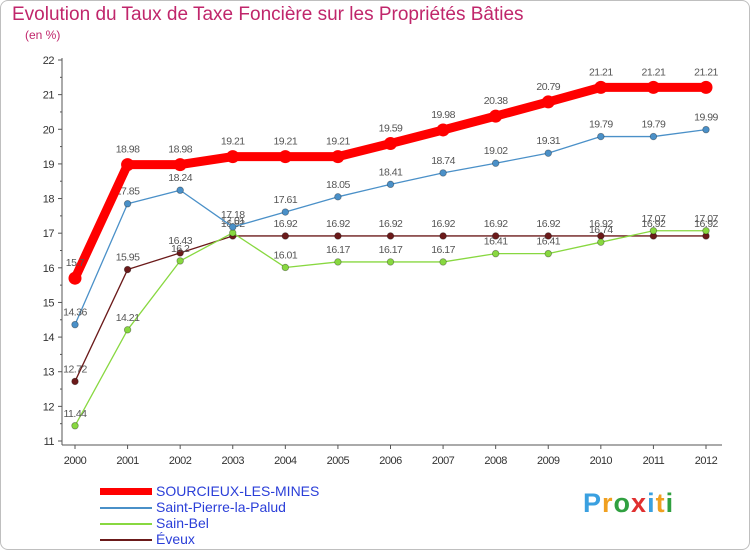  What do you see at coordinates (221, 507) in the screenshot?
I see `legend-label-saint-pierre: Saint-Pierre-la-Palud` at bounding box center [221, 507].